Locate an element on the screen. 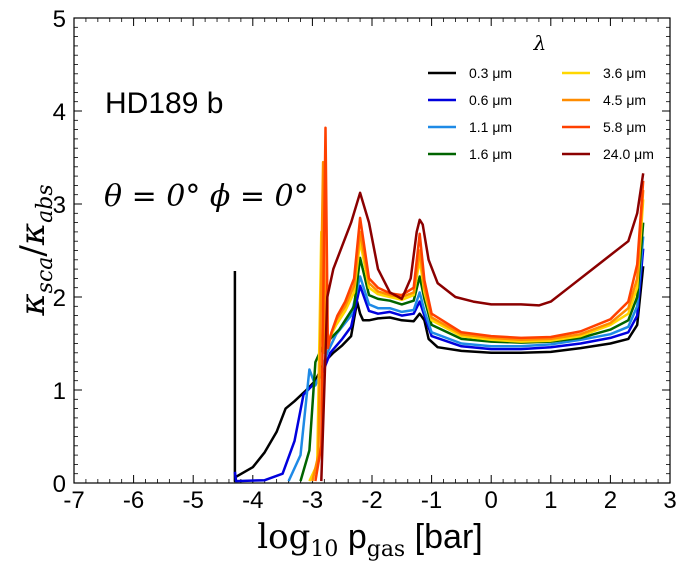  x-tick-labels: -7 -6 -5 -4 -3 -2 -1 0 1 2 3 is located at coordinates (369, 500).